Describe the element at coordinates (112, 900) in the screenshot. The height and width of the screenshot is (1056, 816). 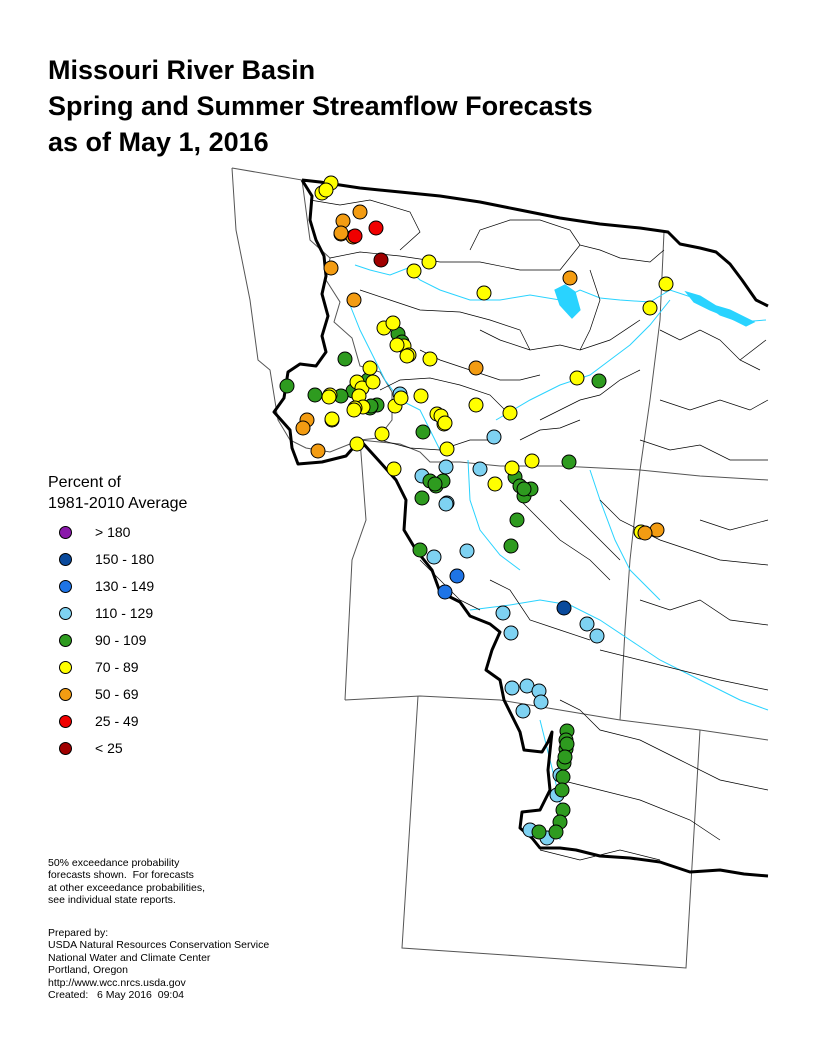
I see `note-line-4: see individual state reports.` at that location.